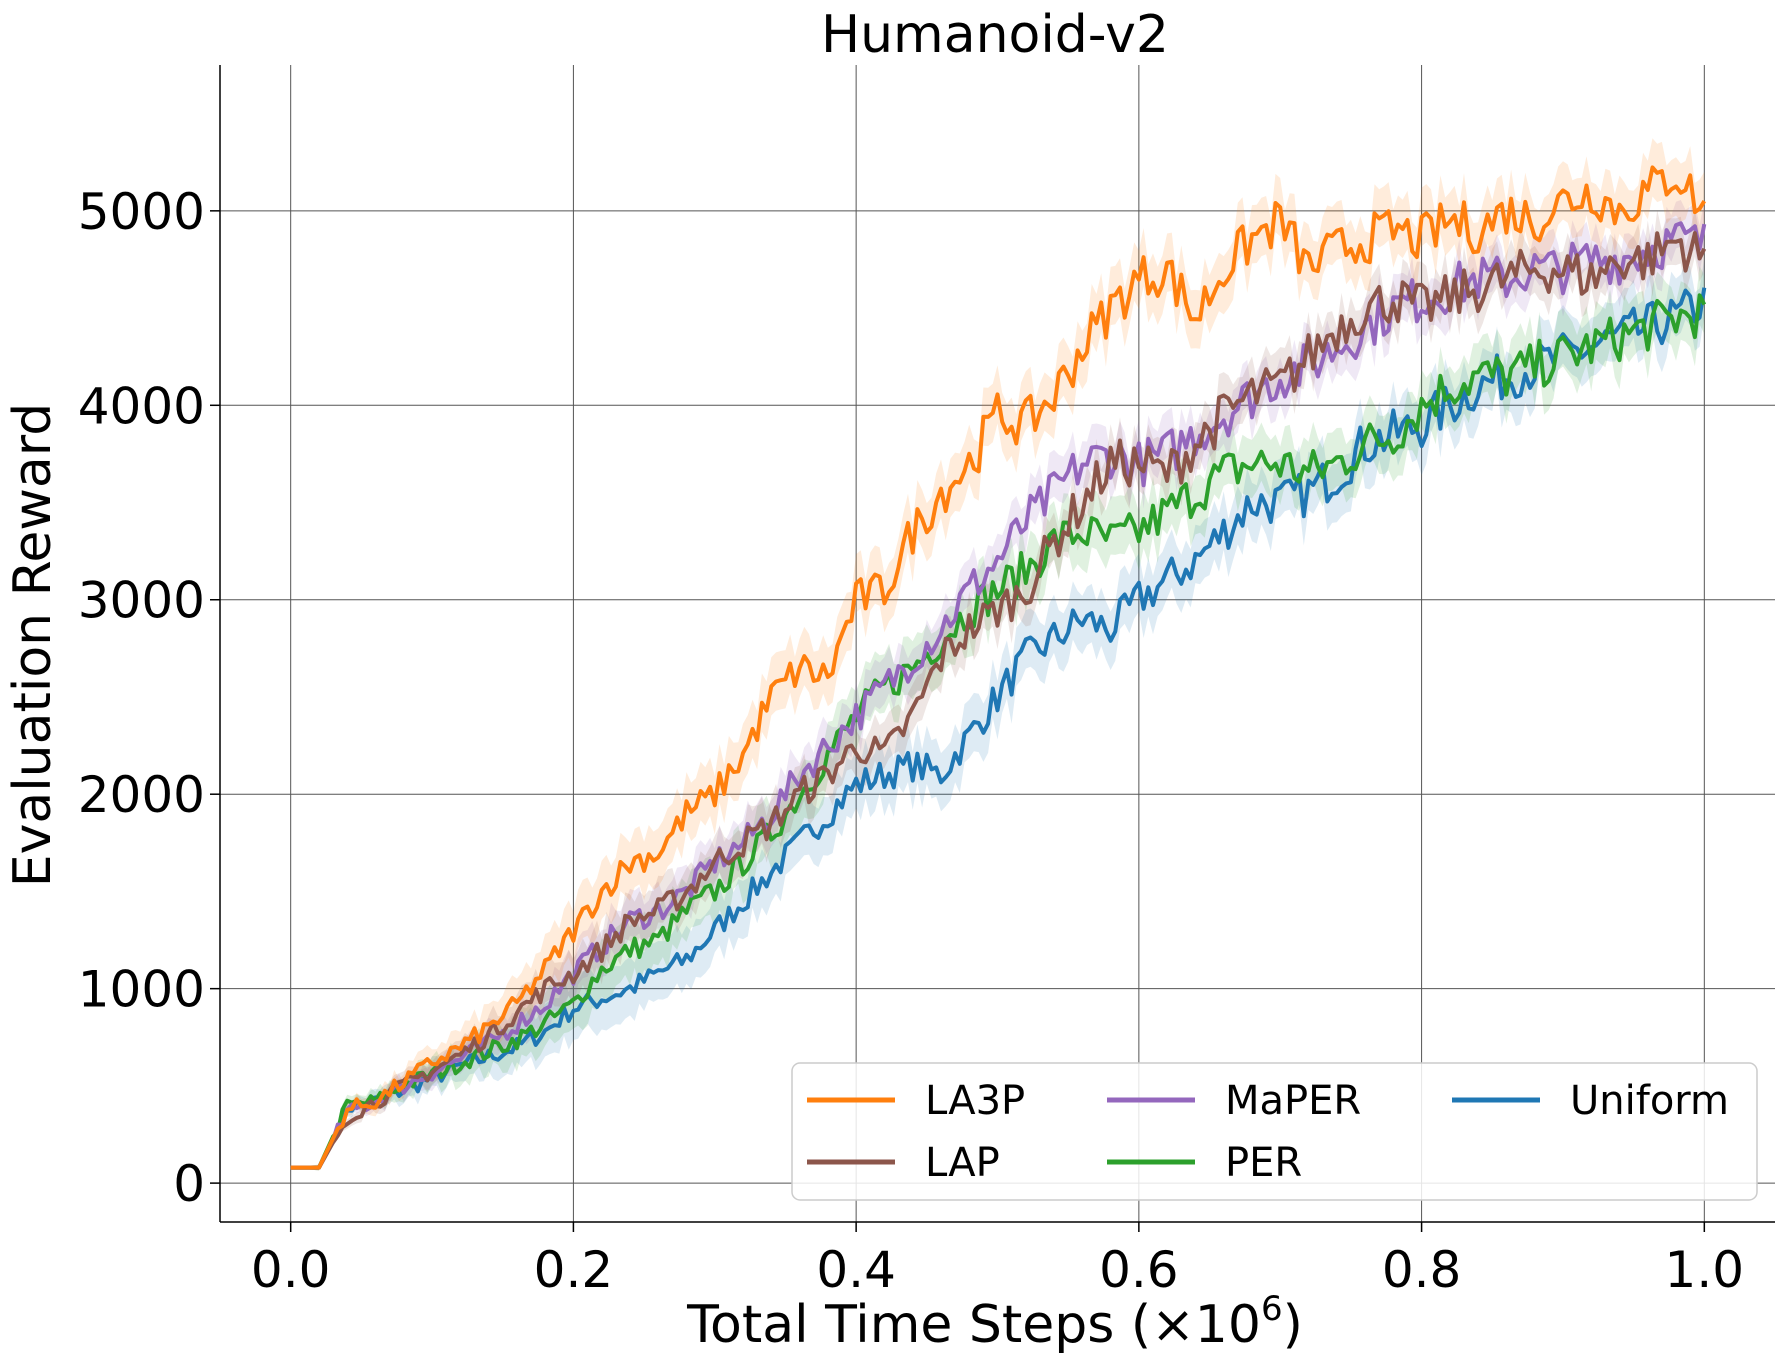 Image resolution: width=1780 pixels, height=1365 pixels. What do you see at coordinates (141, 795) in the screenshot?
I see `y-tick-label-2: 2000` at bounding box center [141, 795].